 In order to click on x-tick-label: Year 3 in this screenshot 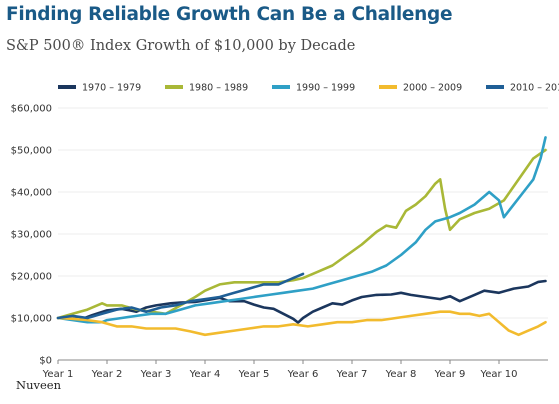, I will do `click(156, 374)`.